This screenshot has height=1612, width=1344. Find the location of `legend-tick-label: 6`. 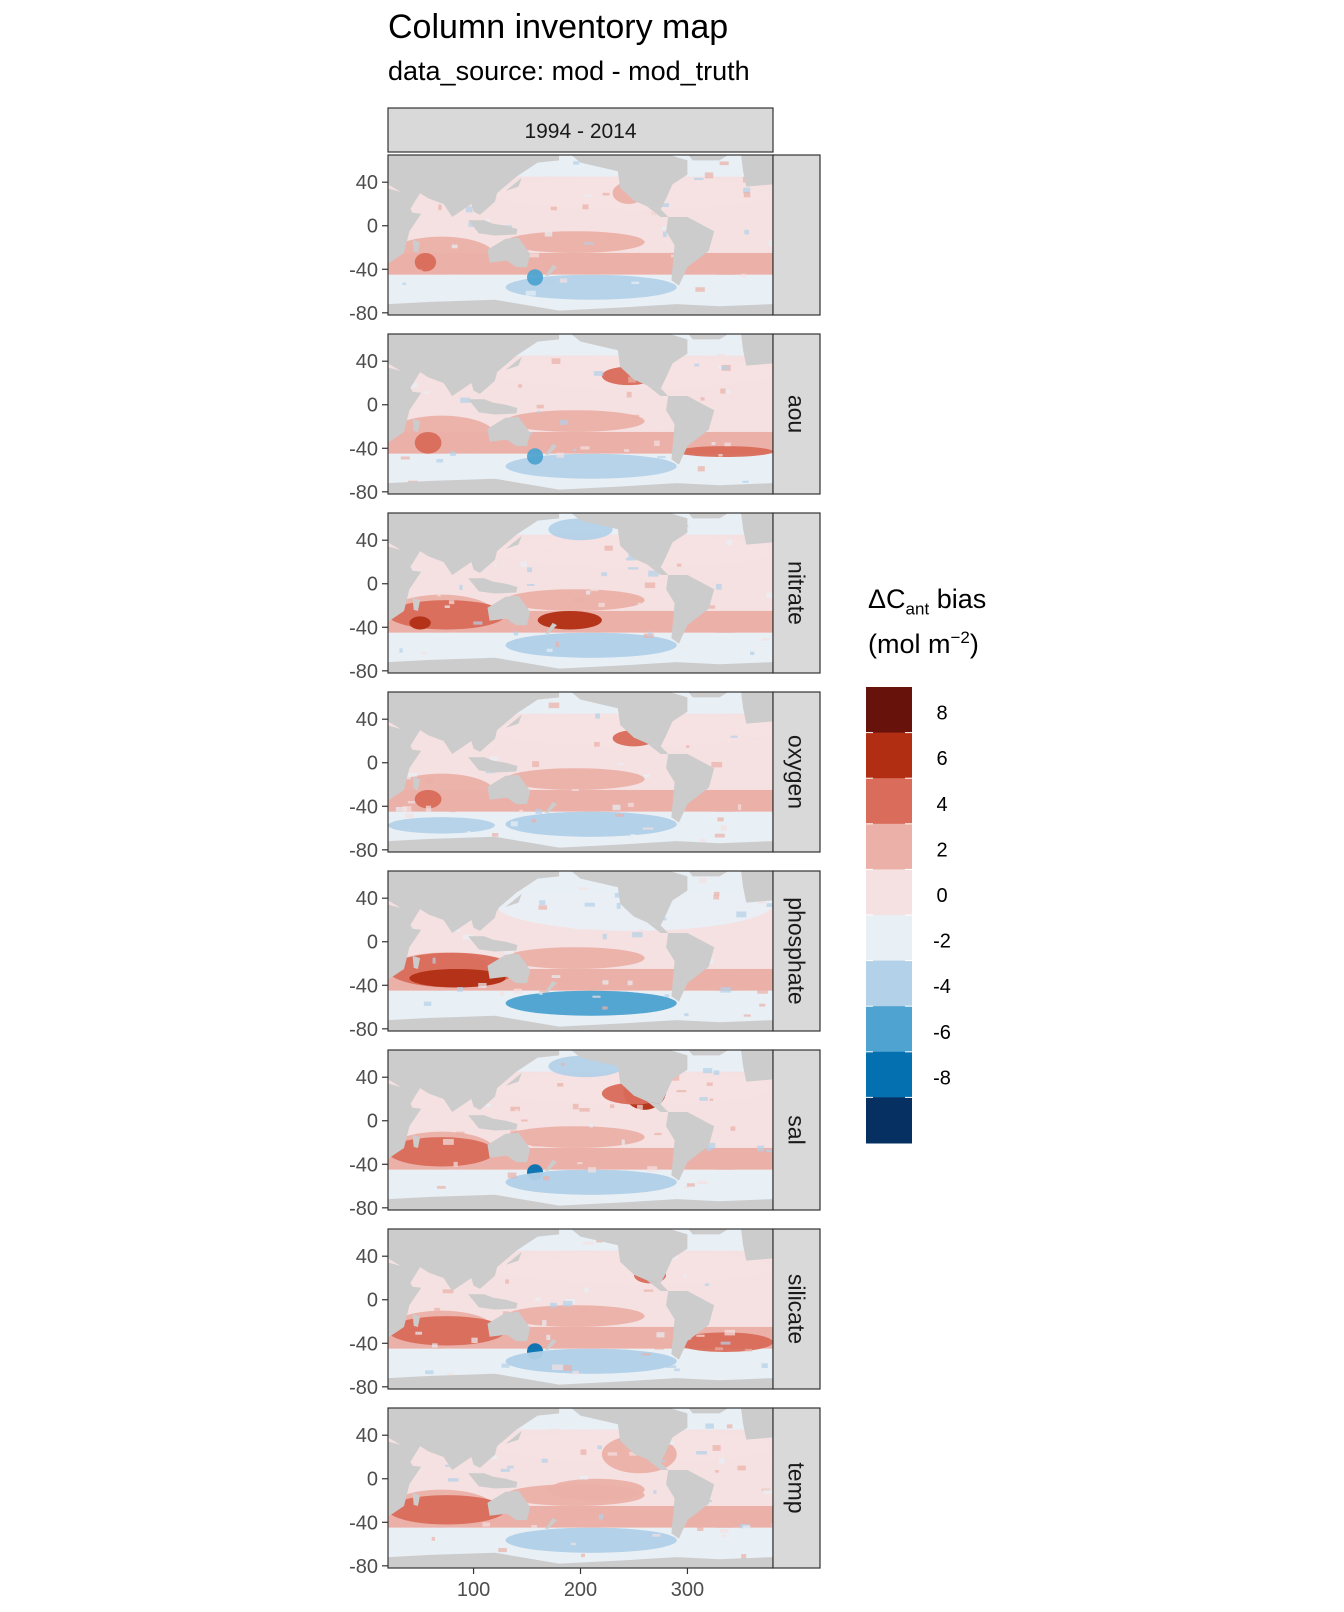

legend-tick-label: 6 is located at coordinates (941, 759).